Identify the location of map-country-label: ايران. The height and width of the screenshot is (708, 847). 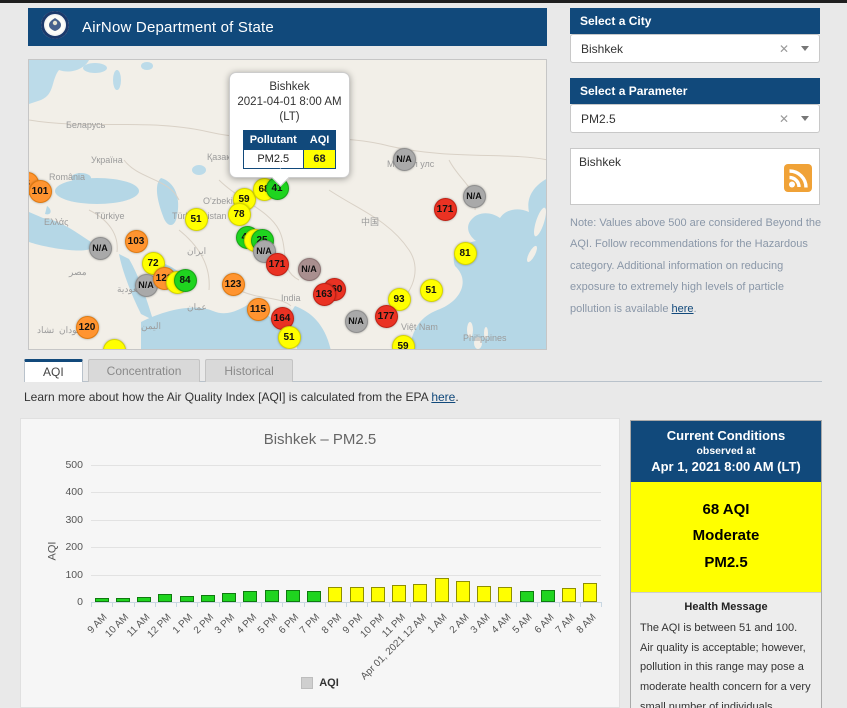
(197, 251).